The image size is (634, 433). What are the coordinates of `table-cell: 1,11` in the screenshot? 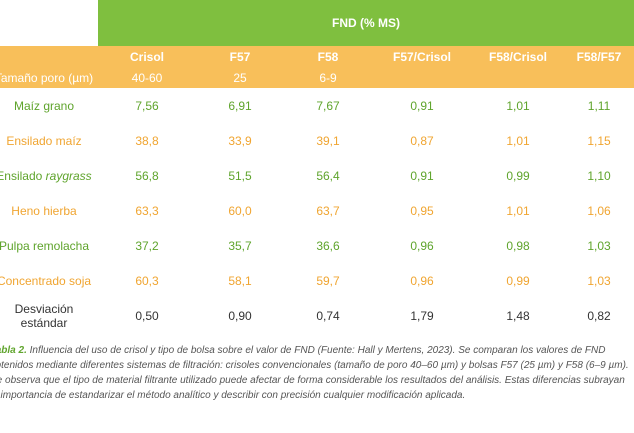 It's located at (599, 105).